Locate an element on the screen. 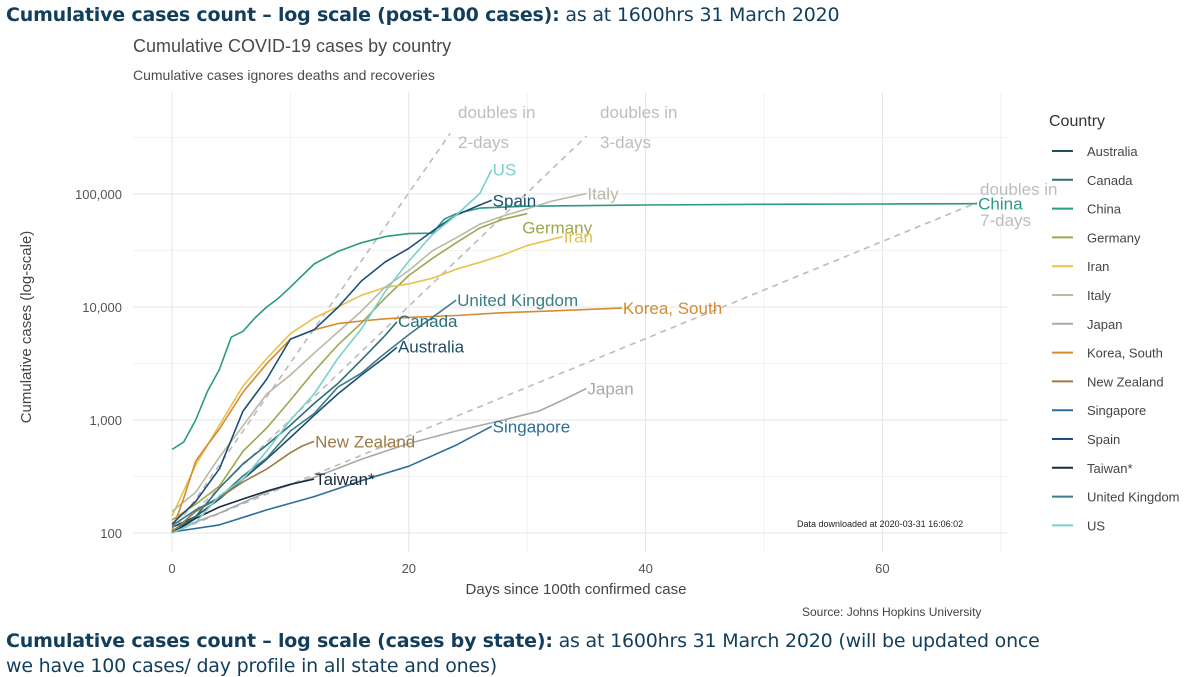 Image resolution: width=1200 pixels, height=677 pixels. x-tick-label: 40 is located at coordinates (645, 568).